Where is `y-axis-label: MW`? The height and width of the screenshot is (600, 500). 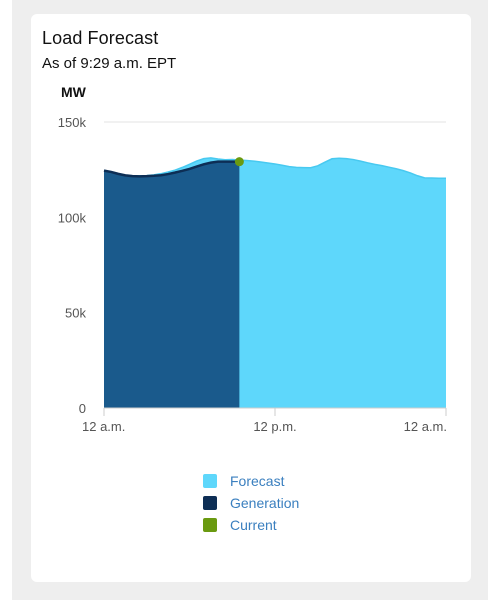 y-axis-label: MW is located at coordinates (73, 92).